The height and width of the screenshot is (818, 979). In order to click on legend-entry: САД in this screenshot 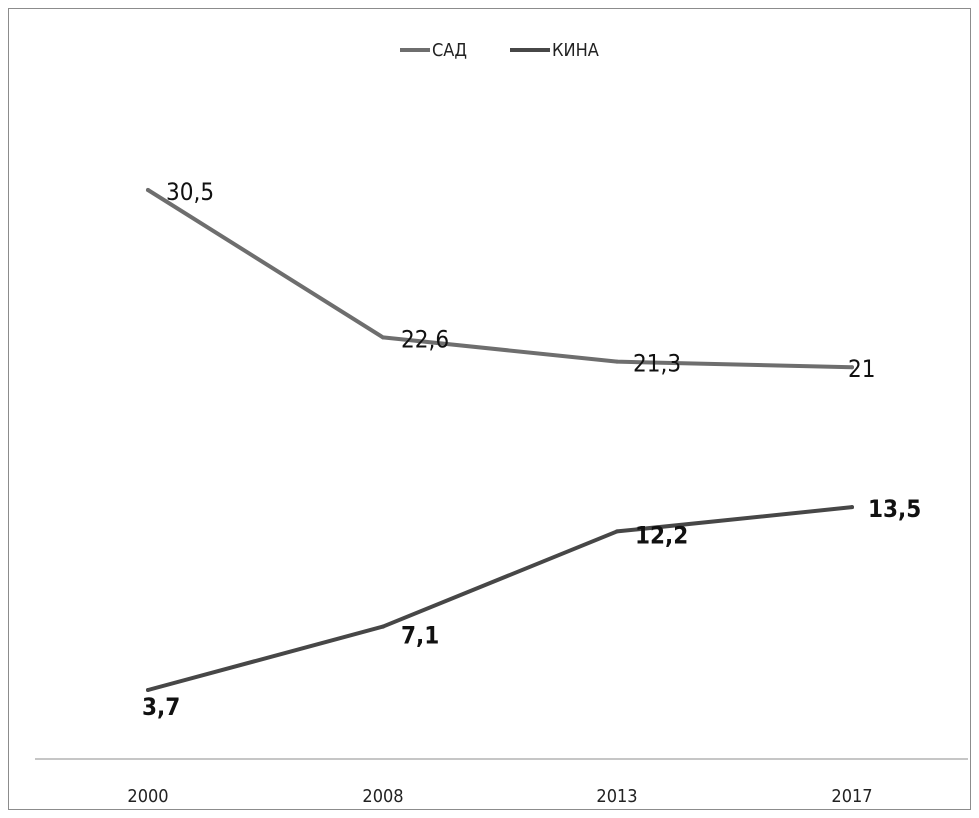, I will do `click(449, 50)`.